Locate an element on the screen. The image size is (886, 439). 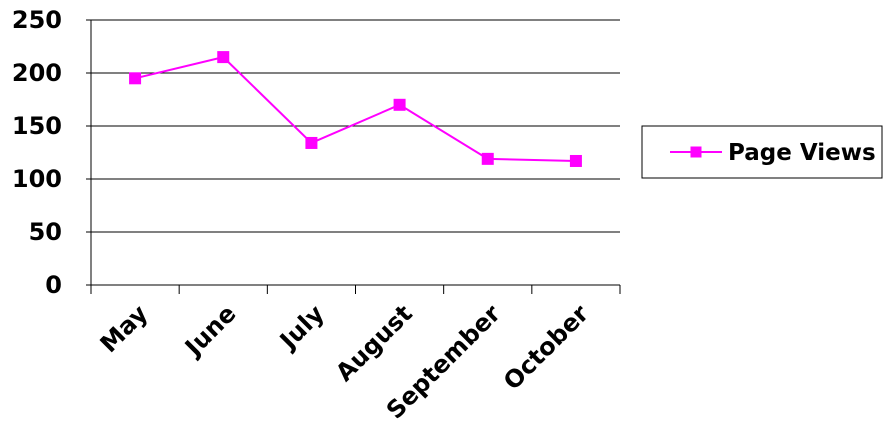
y-tick-label: 50 is located at coordinates (45, 232).